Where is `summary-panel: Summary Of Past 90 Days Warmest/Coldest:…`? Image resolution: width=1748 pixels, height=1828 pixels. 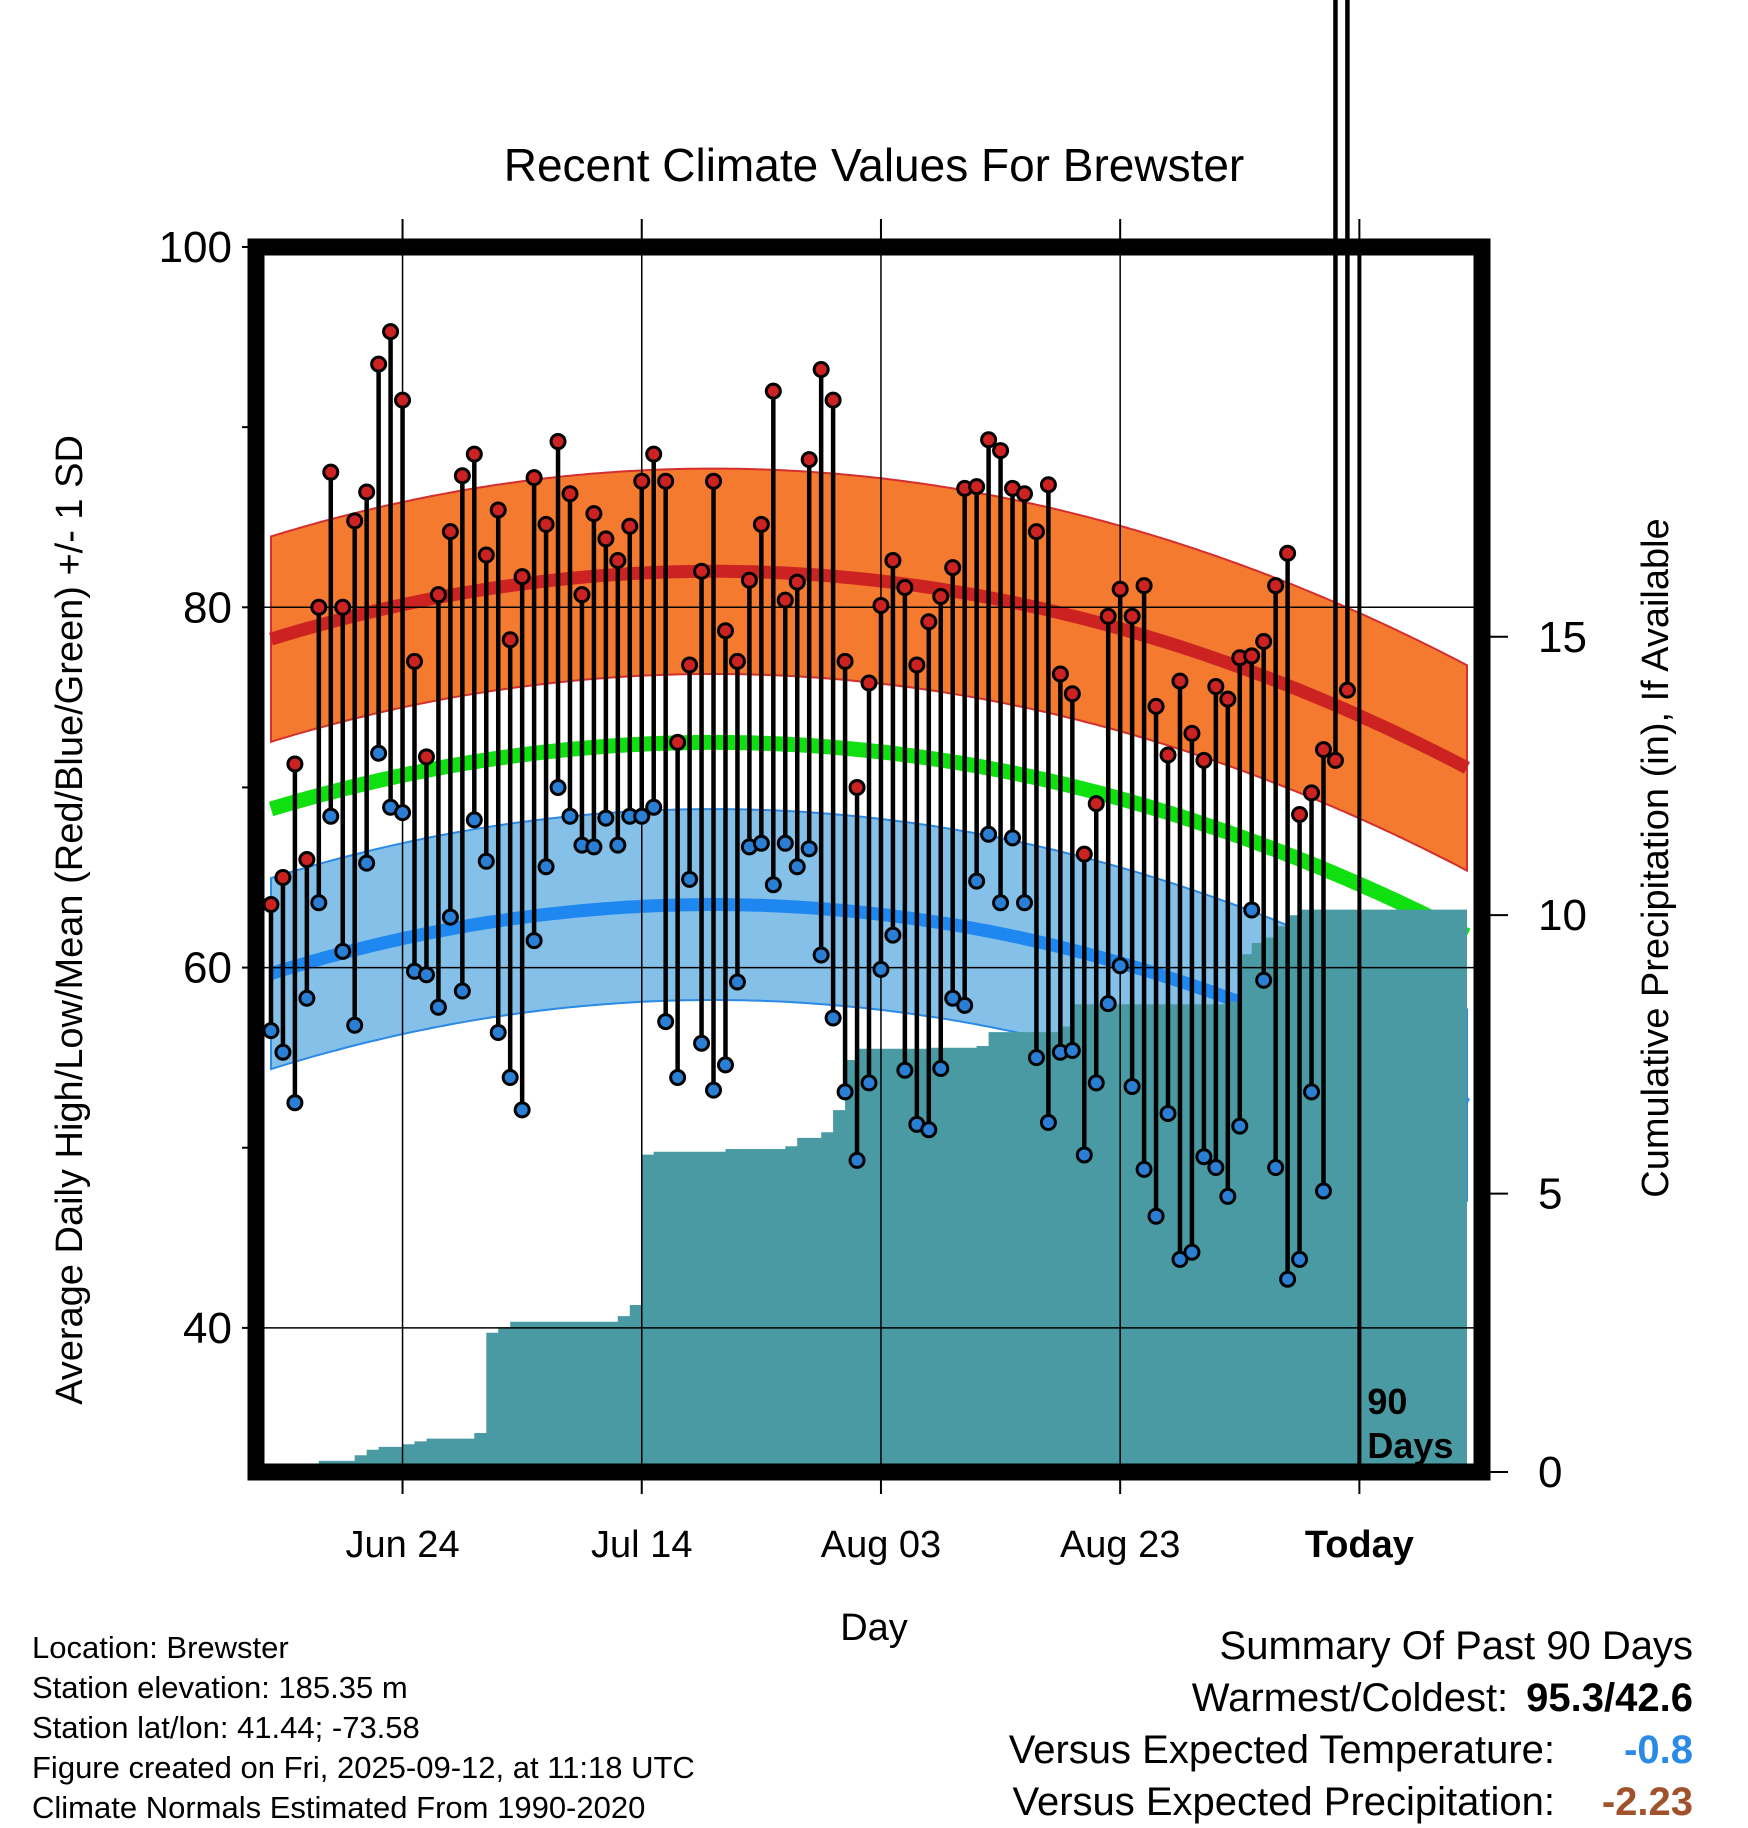 summary-panel: Summary Of Past 90 Days Warmest/Coldest:… is located at coordinates (1351, 1724).